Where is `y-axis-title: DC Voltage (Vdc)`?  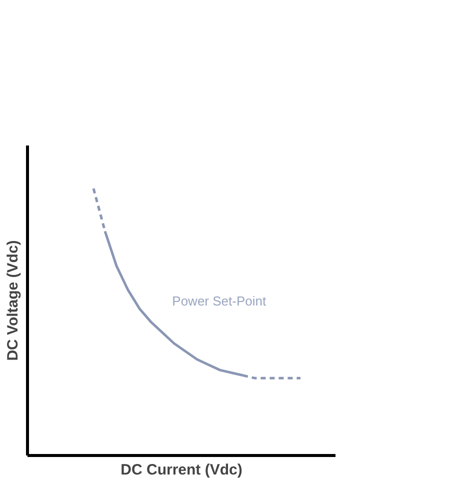 y-axis-title: DC Voltage (Vdc) is located at coordinates (13, 300).